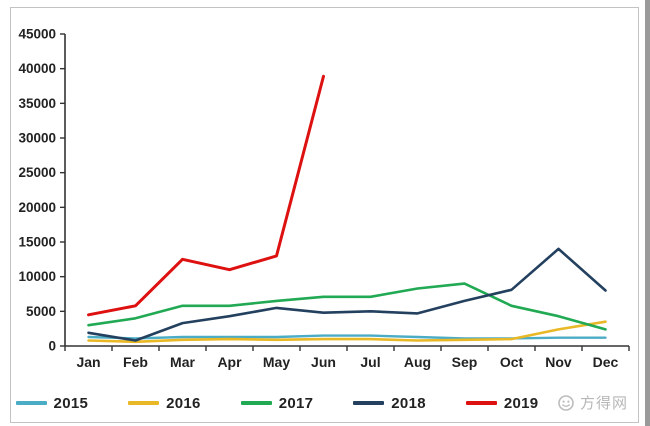 This screenshot has width=650, height=426. What do you see at coordinates (37, 34) in the screenshot?
I see `y-tick-label: 45000` at bounding box center [37, 34].